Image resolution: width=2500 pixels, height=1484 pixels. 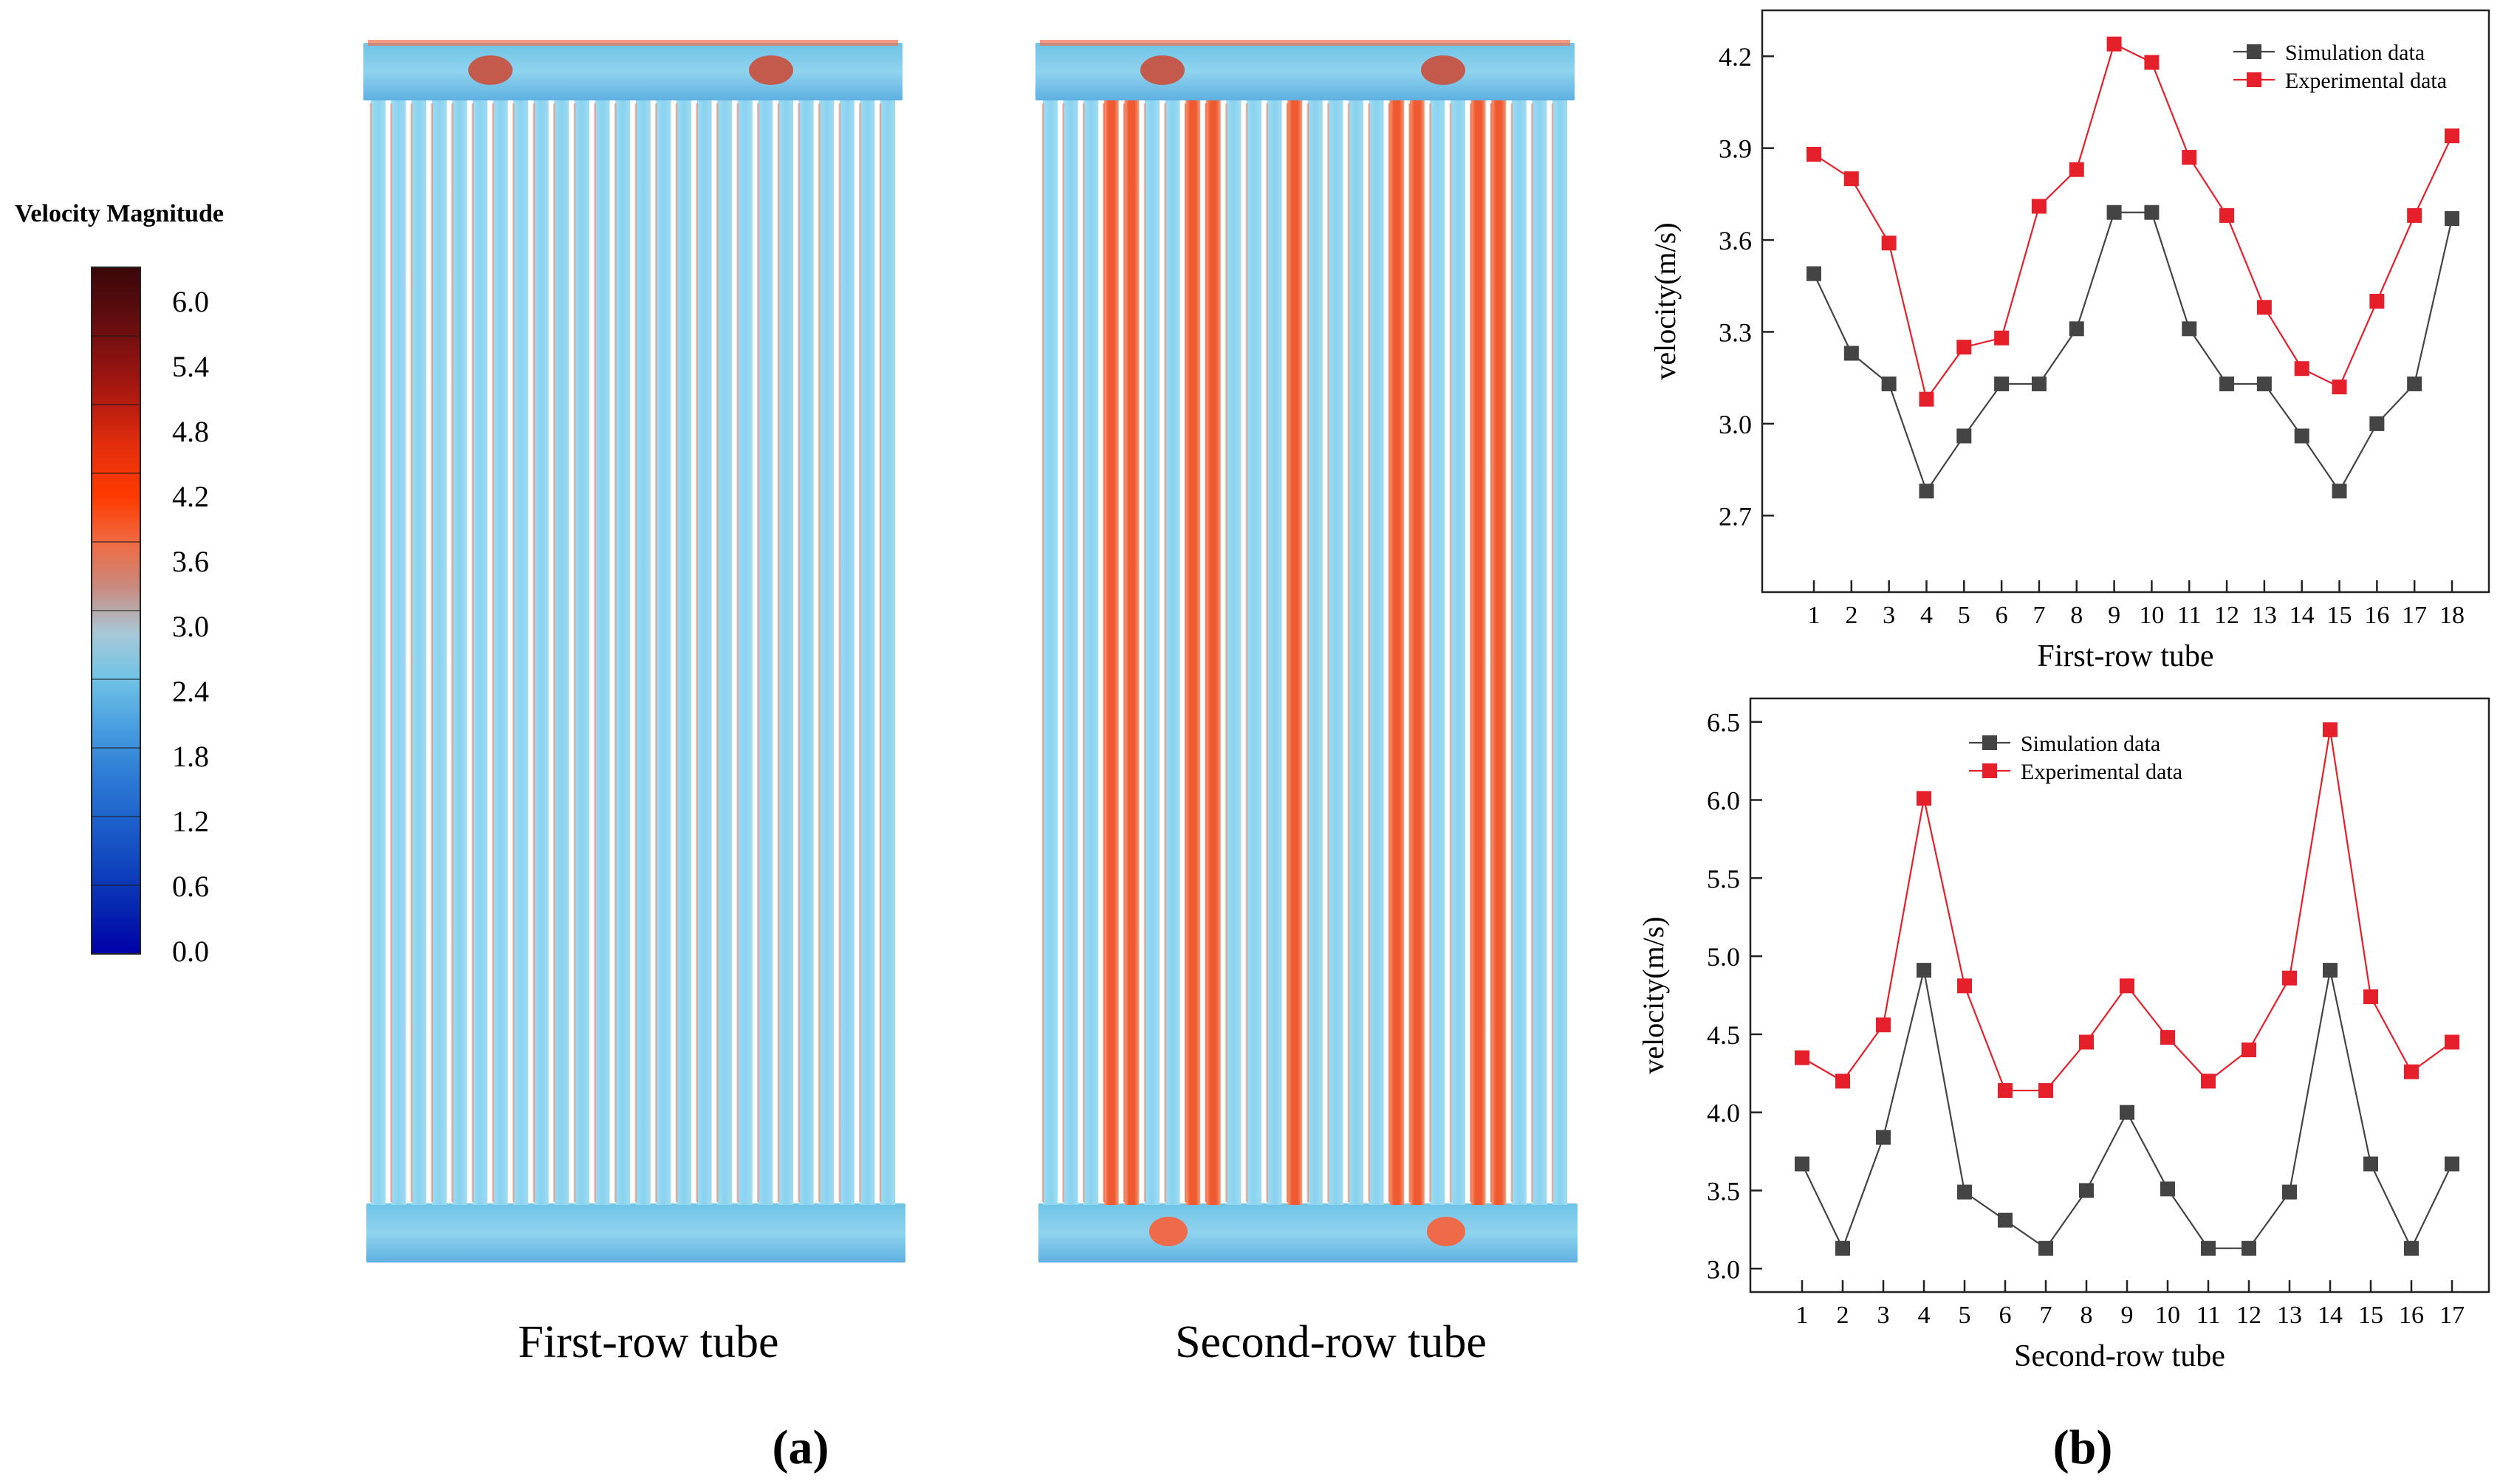 What do you see at coordinates (648, 1342) in the screenshot?
I see `contour-first-row-title: First-row tube` at bounding box center [648, 1342].